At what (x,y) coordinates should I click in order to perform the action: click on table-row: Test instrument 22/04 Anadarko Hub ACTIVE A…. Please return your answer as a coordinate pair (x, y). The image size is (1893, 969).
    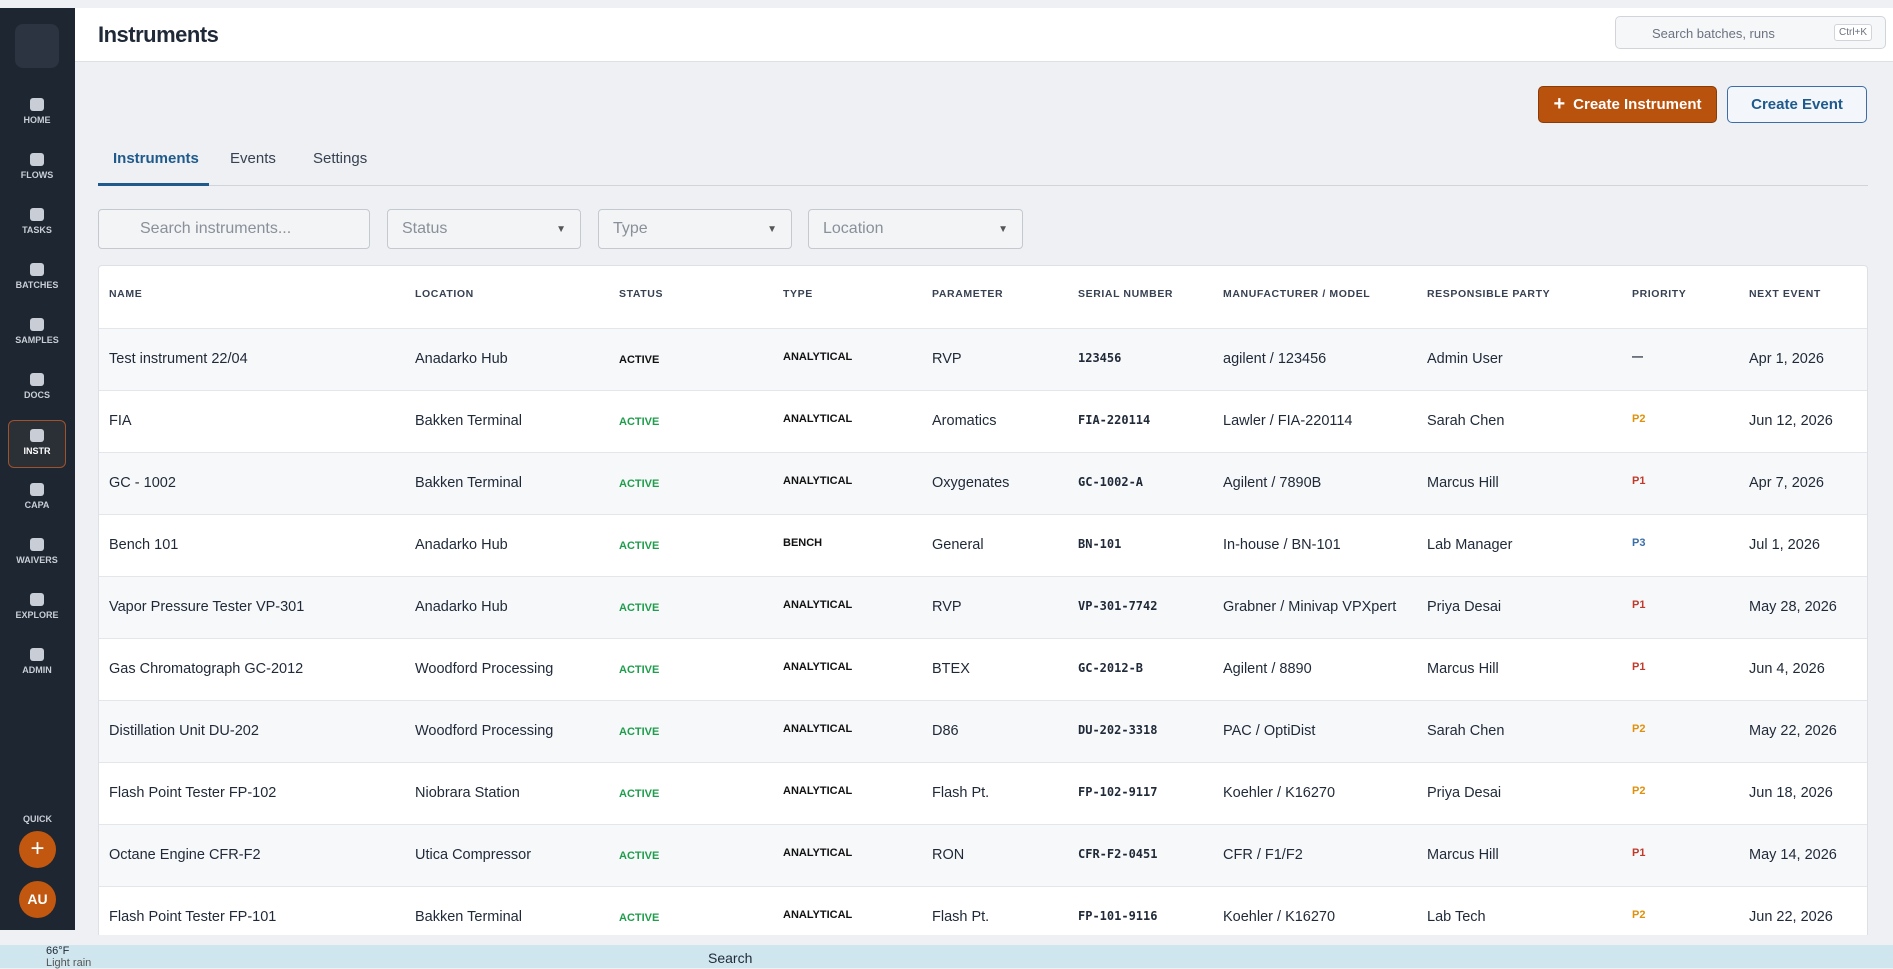
    Looking at the image, I should click on (983, 359).